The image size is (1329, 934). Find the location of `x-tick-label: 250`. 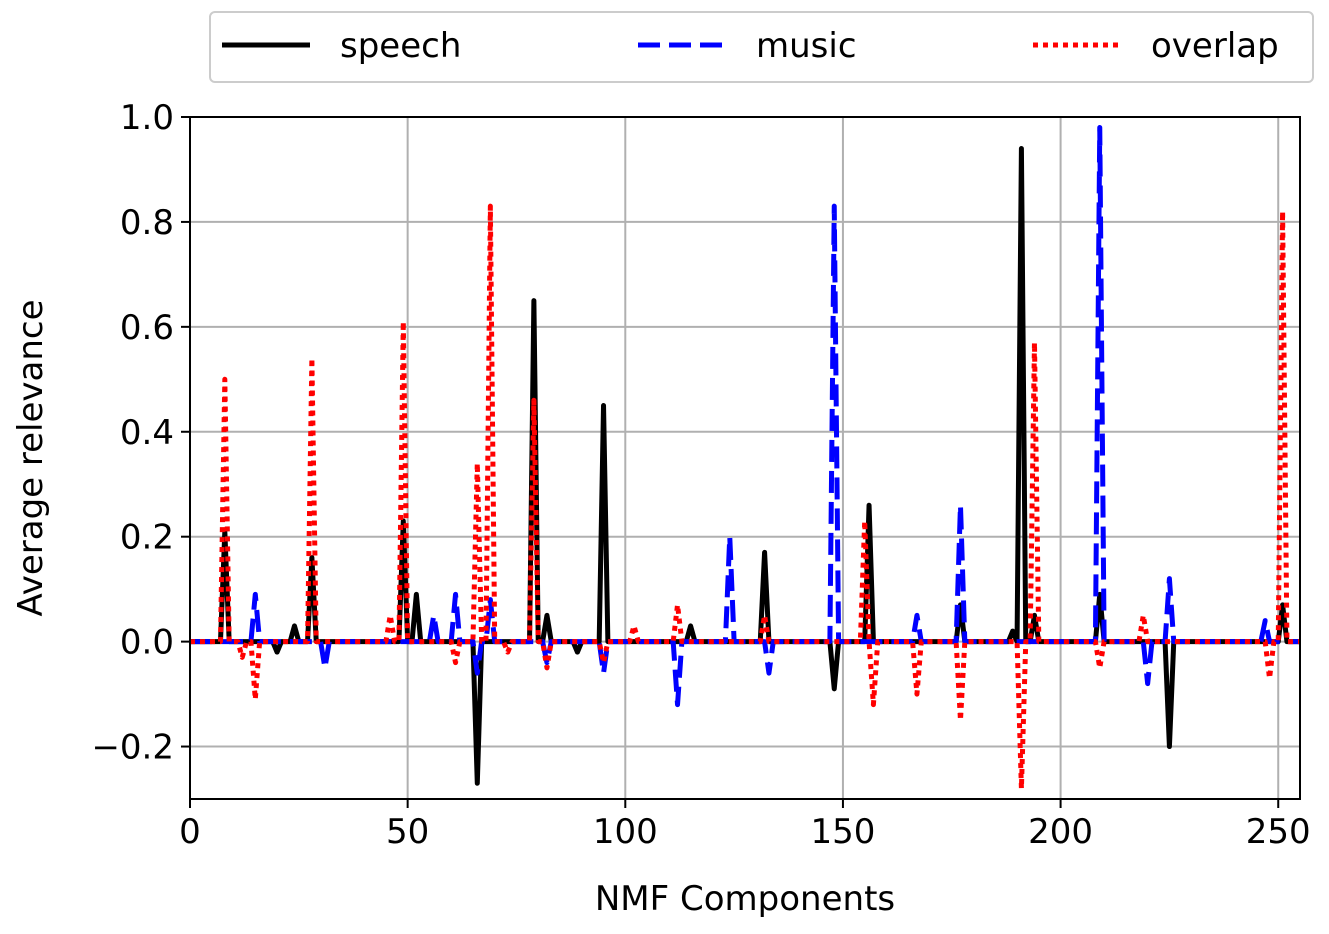

x-tick-label: 250 is located at coordinates (1278, 832).